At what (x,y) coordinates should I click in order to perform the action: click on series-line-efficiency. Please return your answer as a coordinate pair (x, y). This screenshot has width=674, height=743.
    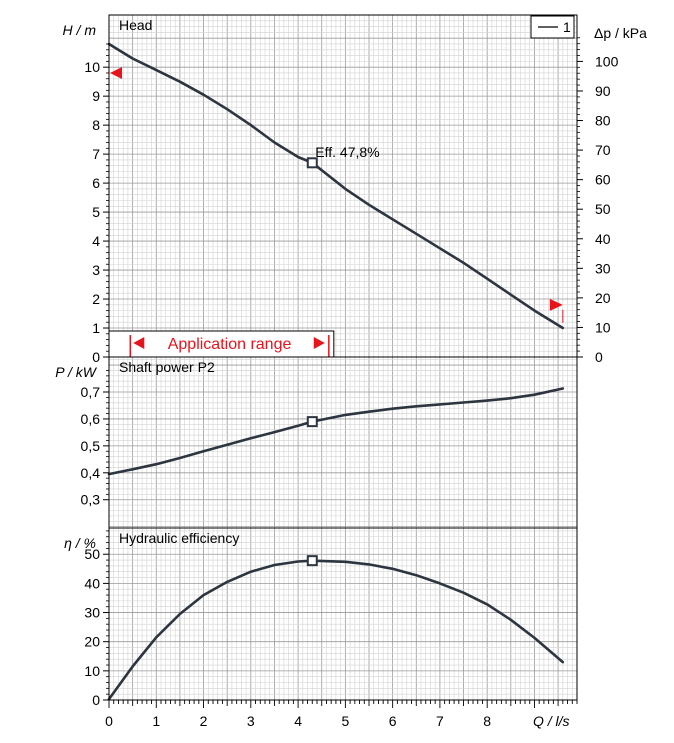
    Looking at the image, I should click on (336, 630).